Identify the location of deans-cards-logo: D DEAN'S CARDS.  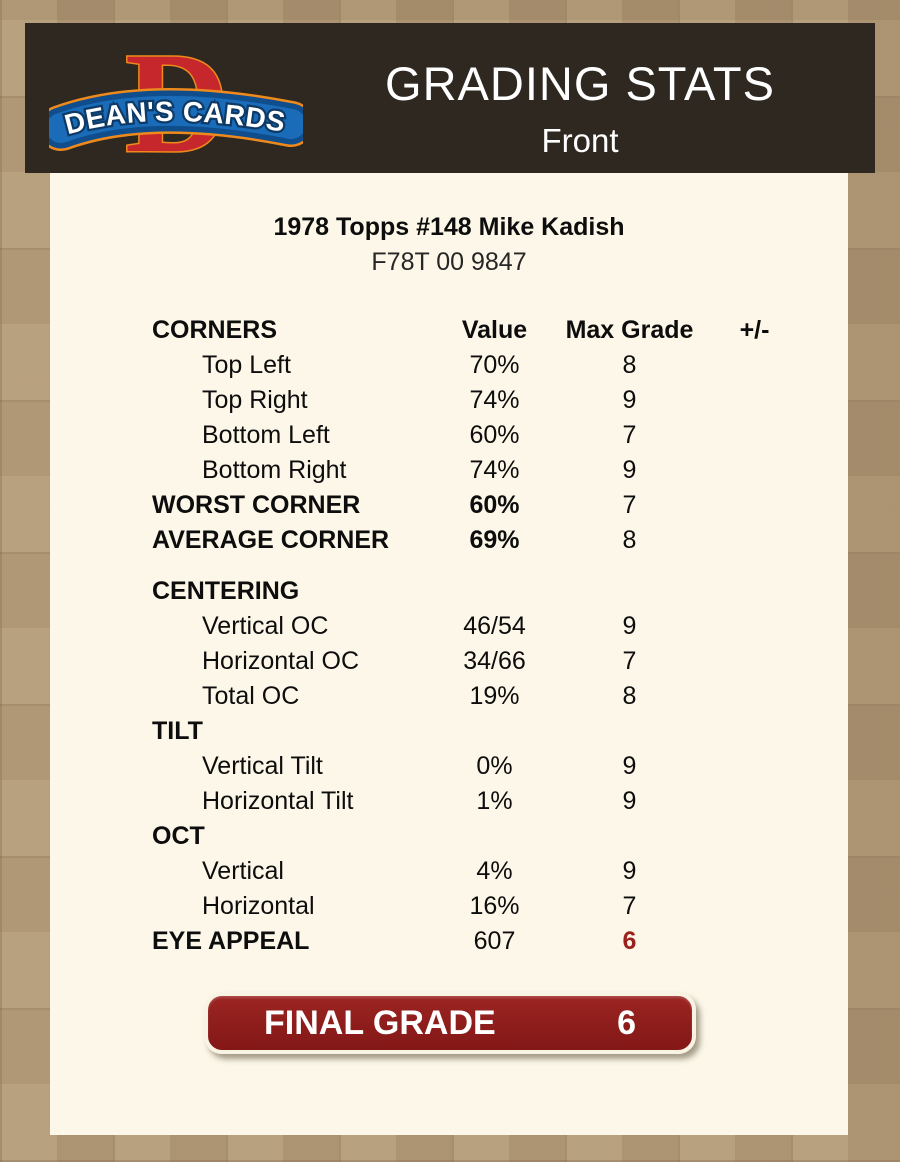
(176, 104).